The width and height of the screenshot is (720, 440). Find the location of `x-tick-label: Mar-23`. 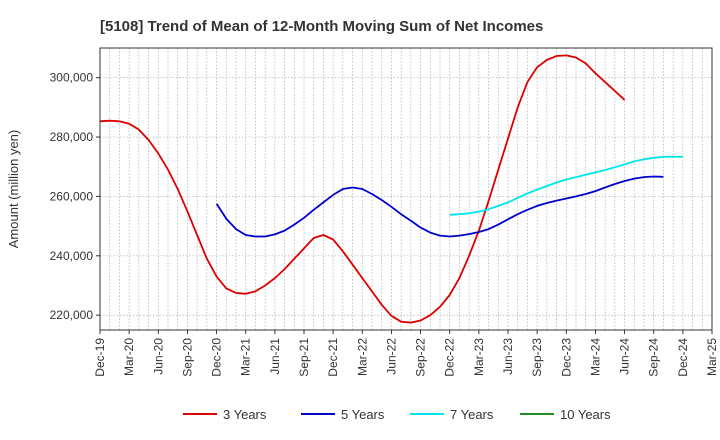

x-tick-label: Mar-23 is located at coordinates (479, 357).